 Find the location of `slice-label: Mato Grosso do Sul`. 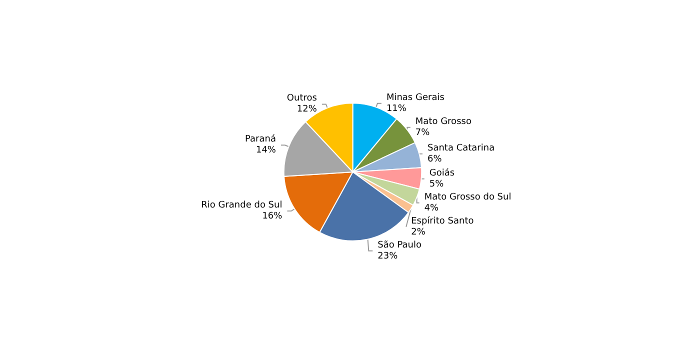

slice-label: Mato Grosso do Sul is located at coordinates (468, 197).